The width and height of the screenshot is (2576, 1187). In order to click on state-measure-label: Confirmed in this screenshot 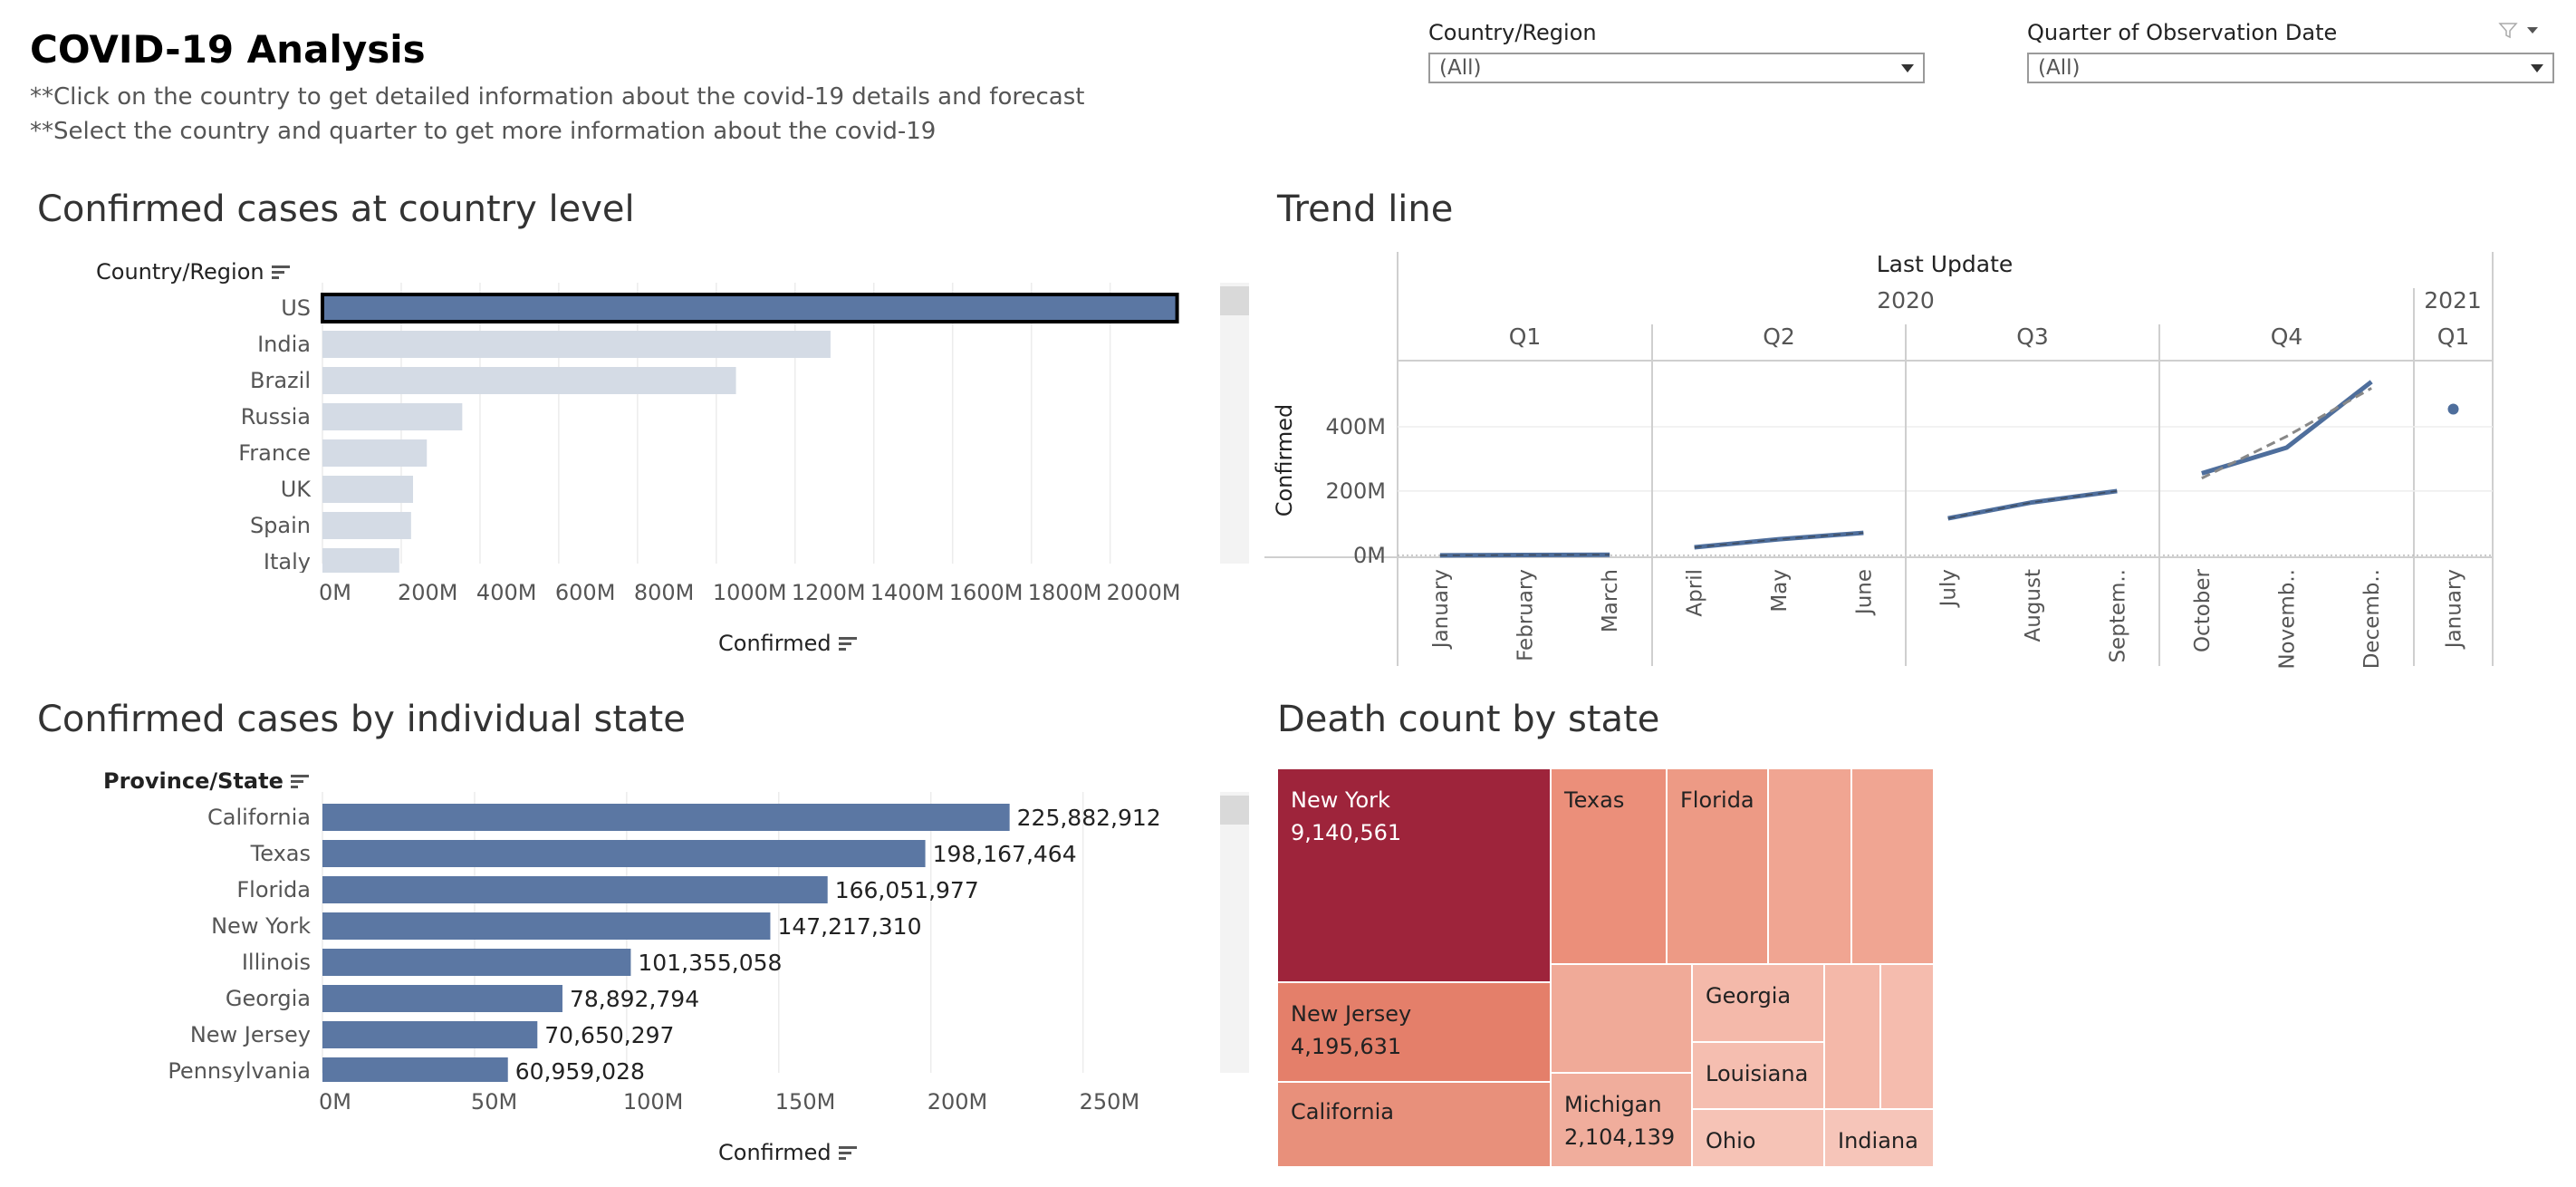, I will do `click(774, 1152)`.